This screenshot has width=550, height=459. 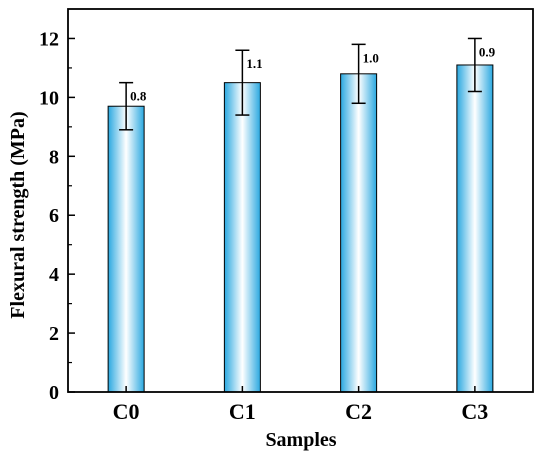 What do you see at coordinates (49, 39) in the screenshot?
I see `y-tick-label-12: 12` at bounding box center [49, 39].